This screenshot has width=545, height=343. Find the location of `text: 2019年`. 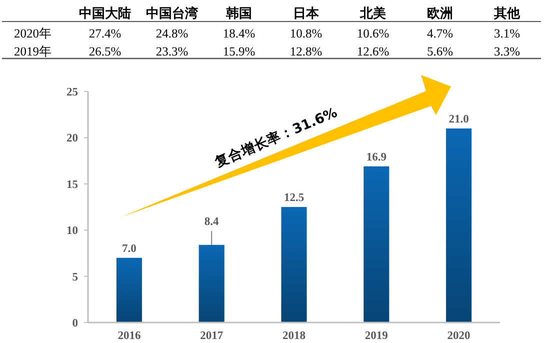

text: 2019年 is located at coordinates (33, 51).